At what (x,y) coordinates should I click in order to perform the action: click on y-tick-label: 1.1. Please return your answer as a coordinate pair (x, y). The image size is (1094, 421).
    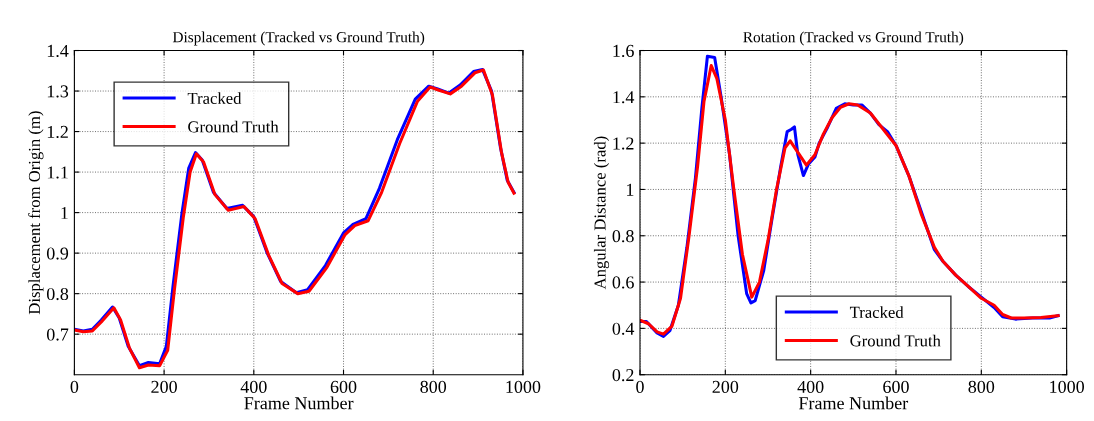
    Looking at the image, I should click on (57, 172).